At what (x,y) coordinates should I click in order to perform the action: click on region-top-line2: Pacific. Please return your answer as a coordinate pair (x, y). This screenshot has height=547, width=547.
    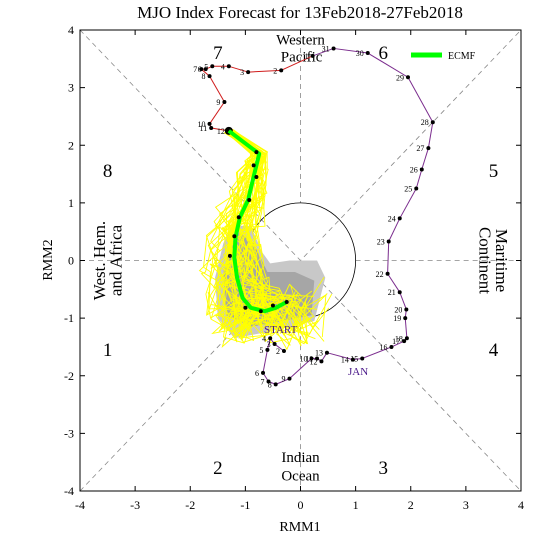
    Looking at the image, I should click on (302, 58).